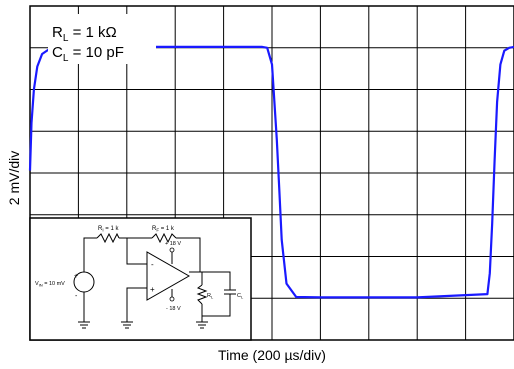 This screenshot has height=369, width=514. What do you see at coordinates (164, 238) in the screenshot?
I see `rf-resistor` at bounding box center [164, 238].